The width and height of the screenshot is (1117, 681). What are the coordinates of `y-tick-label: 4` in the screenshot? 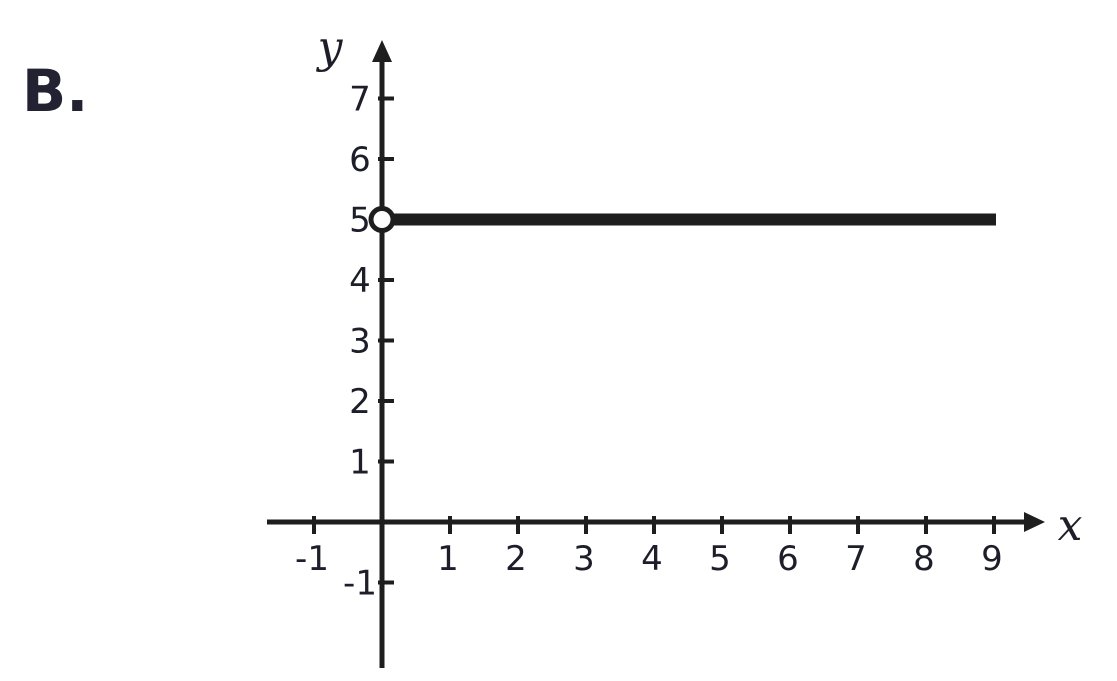 It's located at (360, 281).